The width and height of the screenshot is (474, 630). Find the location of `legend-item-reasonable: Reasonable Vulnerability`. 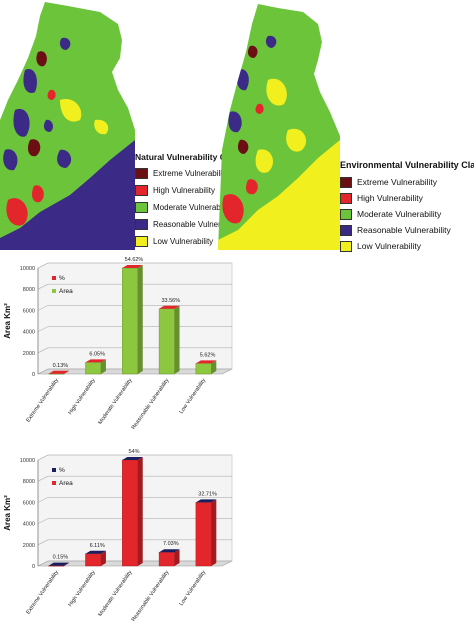

legend-item-reasonable: Reasonable Vulnerability is located at coordinates (406, 230).